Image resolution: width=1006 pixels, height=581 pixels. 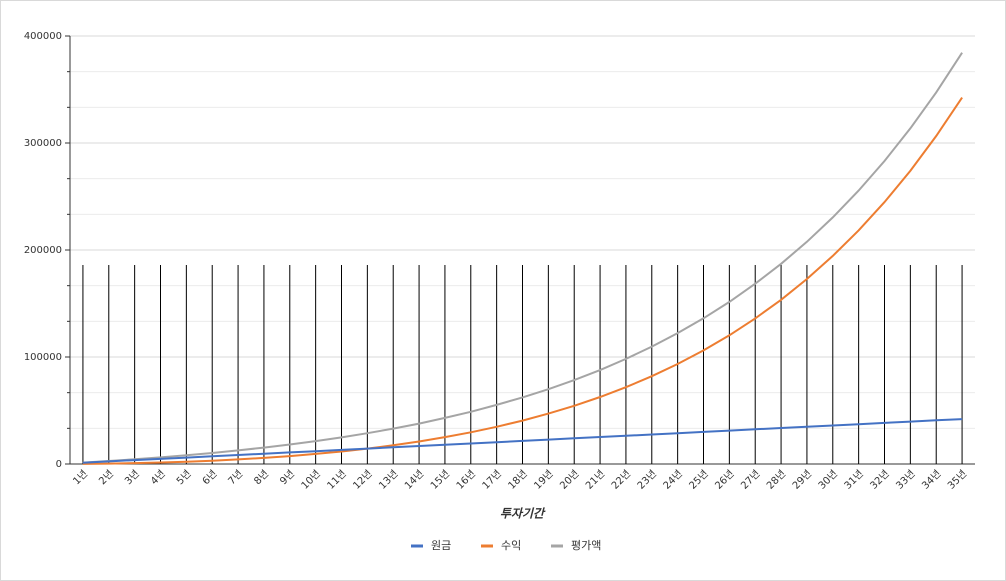 I want to click on legend-label: 원금, so click(x=441, y=545).